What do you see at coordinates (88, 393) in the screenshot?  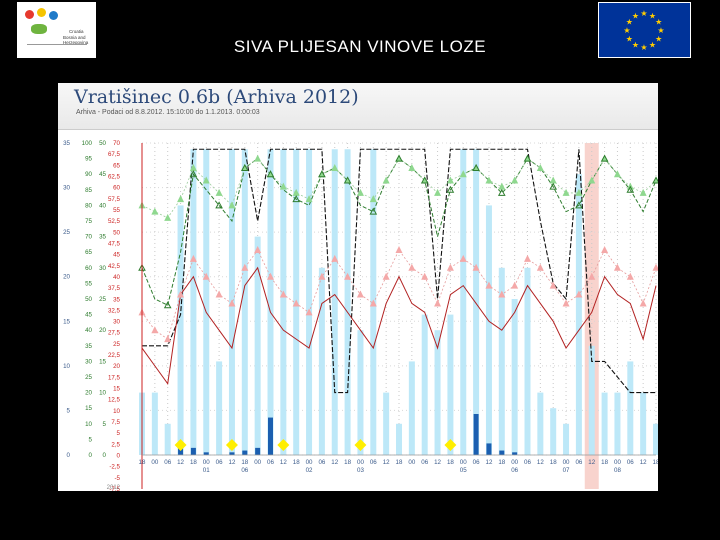 I see `y-tick-label: 20` at bounding box center [88, 393].